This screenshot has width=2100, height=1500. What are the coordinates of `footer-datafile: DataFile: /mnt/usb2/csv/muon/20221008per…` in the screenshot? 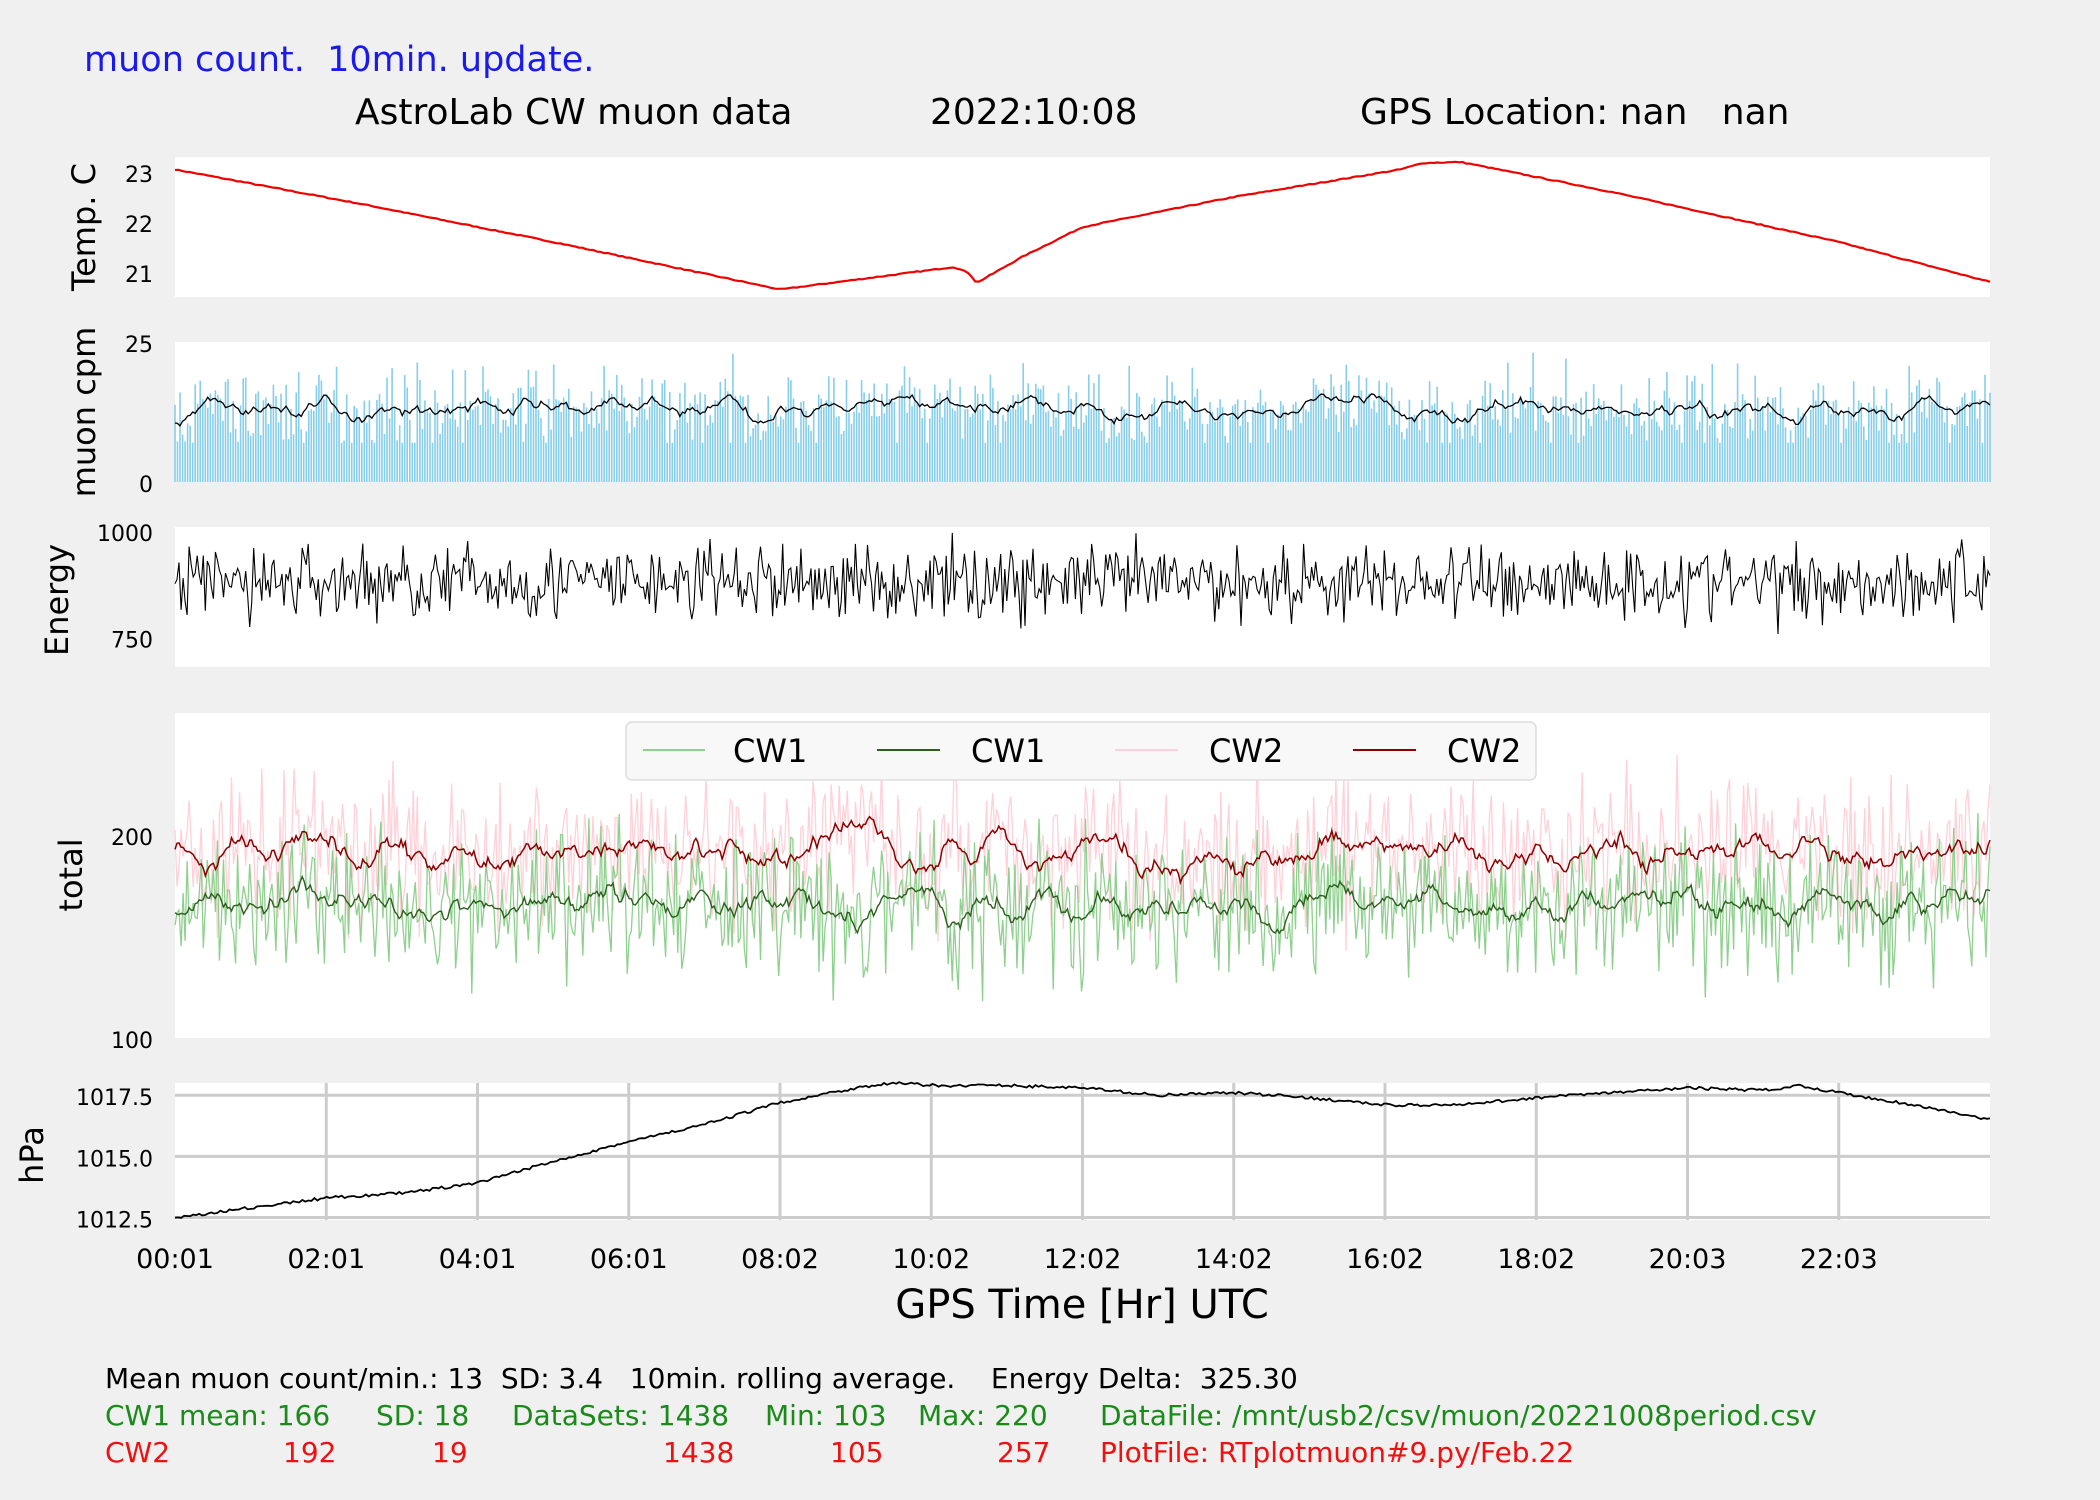 It's located at (1458, 1415).